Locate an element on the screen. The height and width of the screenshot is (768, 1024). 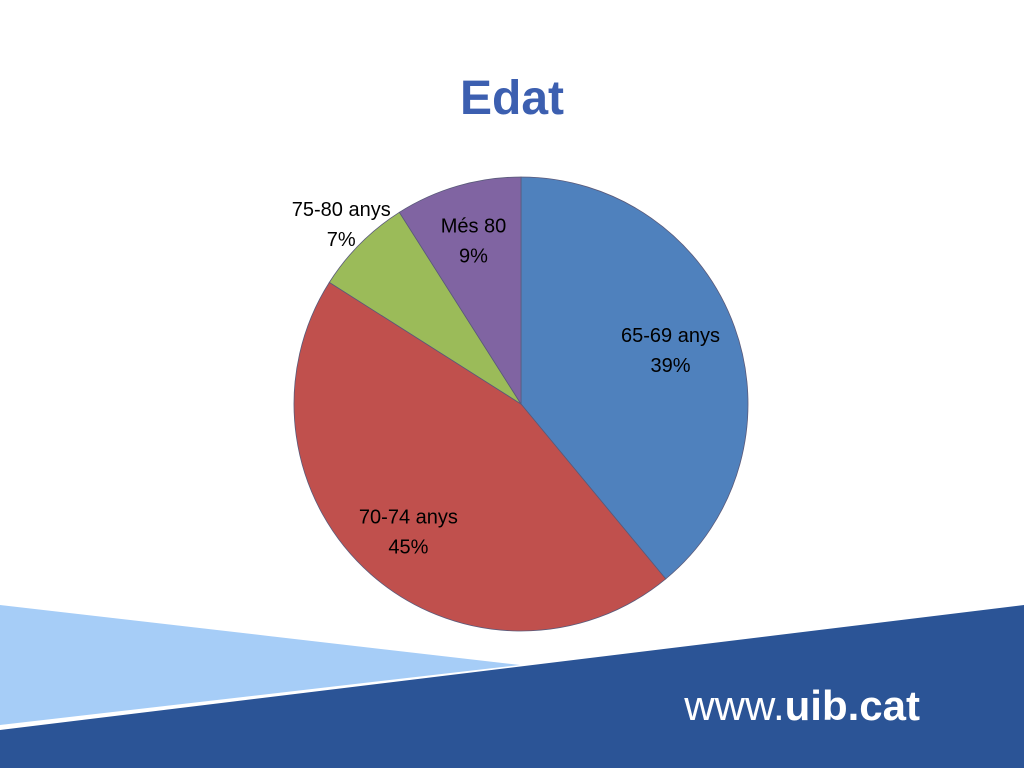
value-label: 9% is located at coordinates (473, 257).